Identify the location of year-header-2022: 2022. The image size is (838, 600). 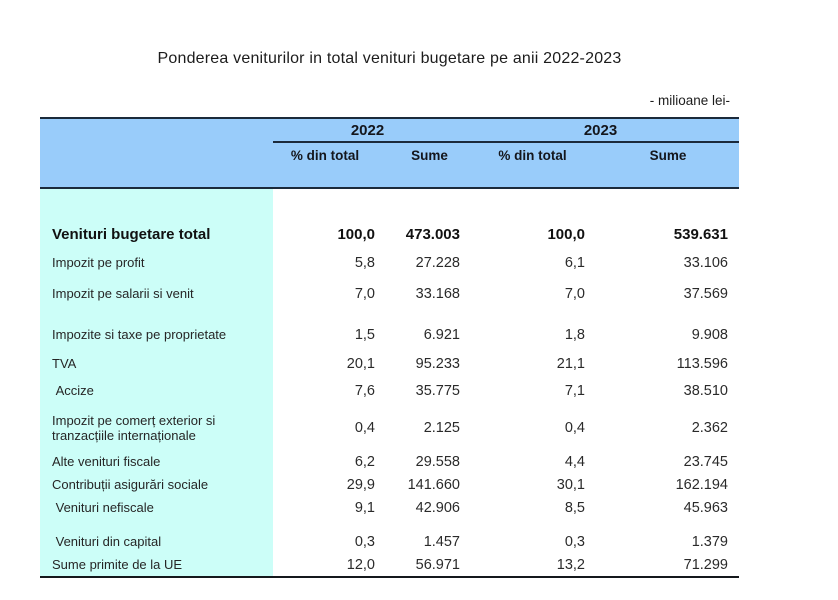
(367, 130).